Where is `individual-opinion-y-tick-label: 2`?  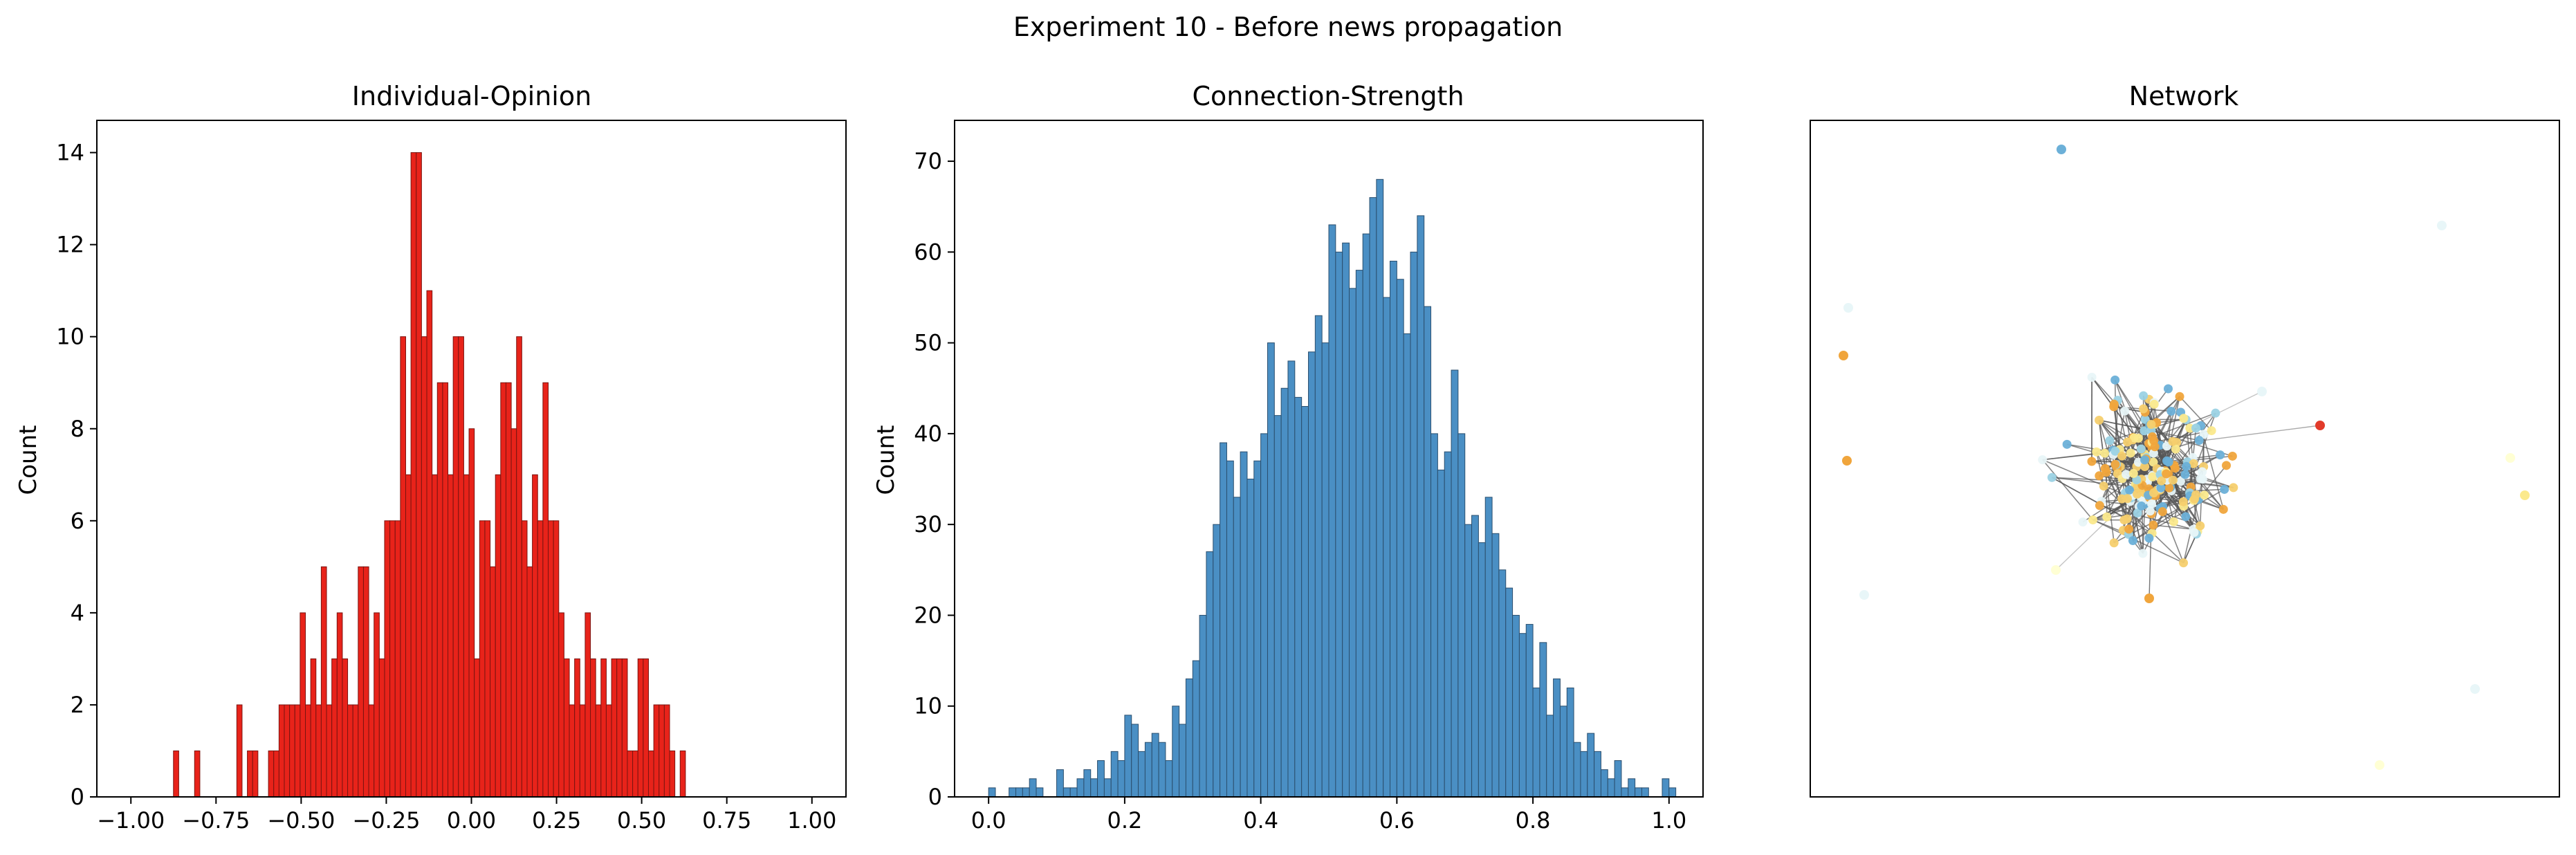
individual-opinion-y-tick-label: 2 is located at coordinates (77, 705).